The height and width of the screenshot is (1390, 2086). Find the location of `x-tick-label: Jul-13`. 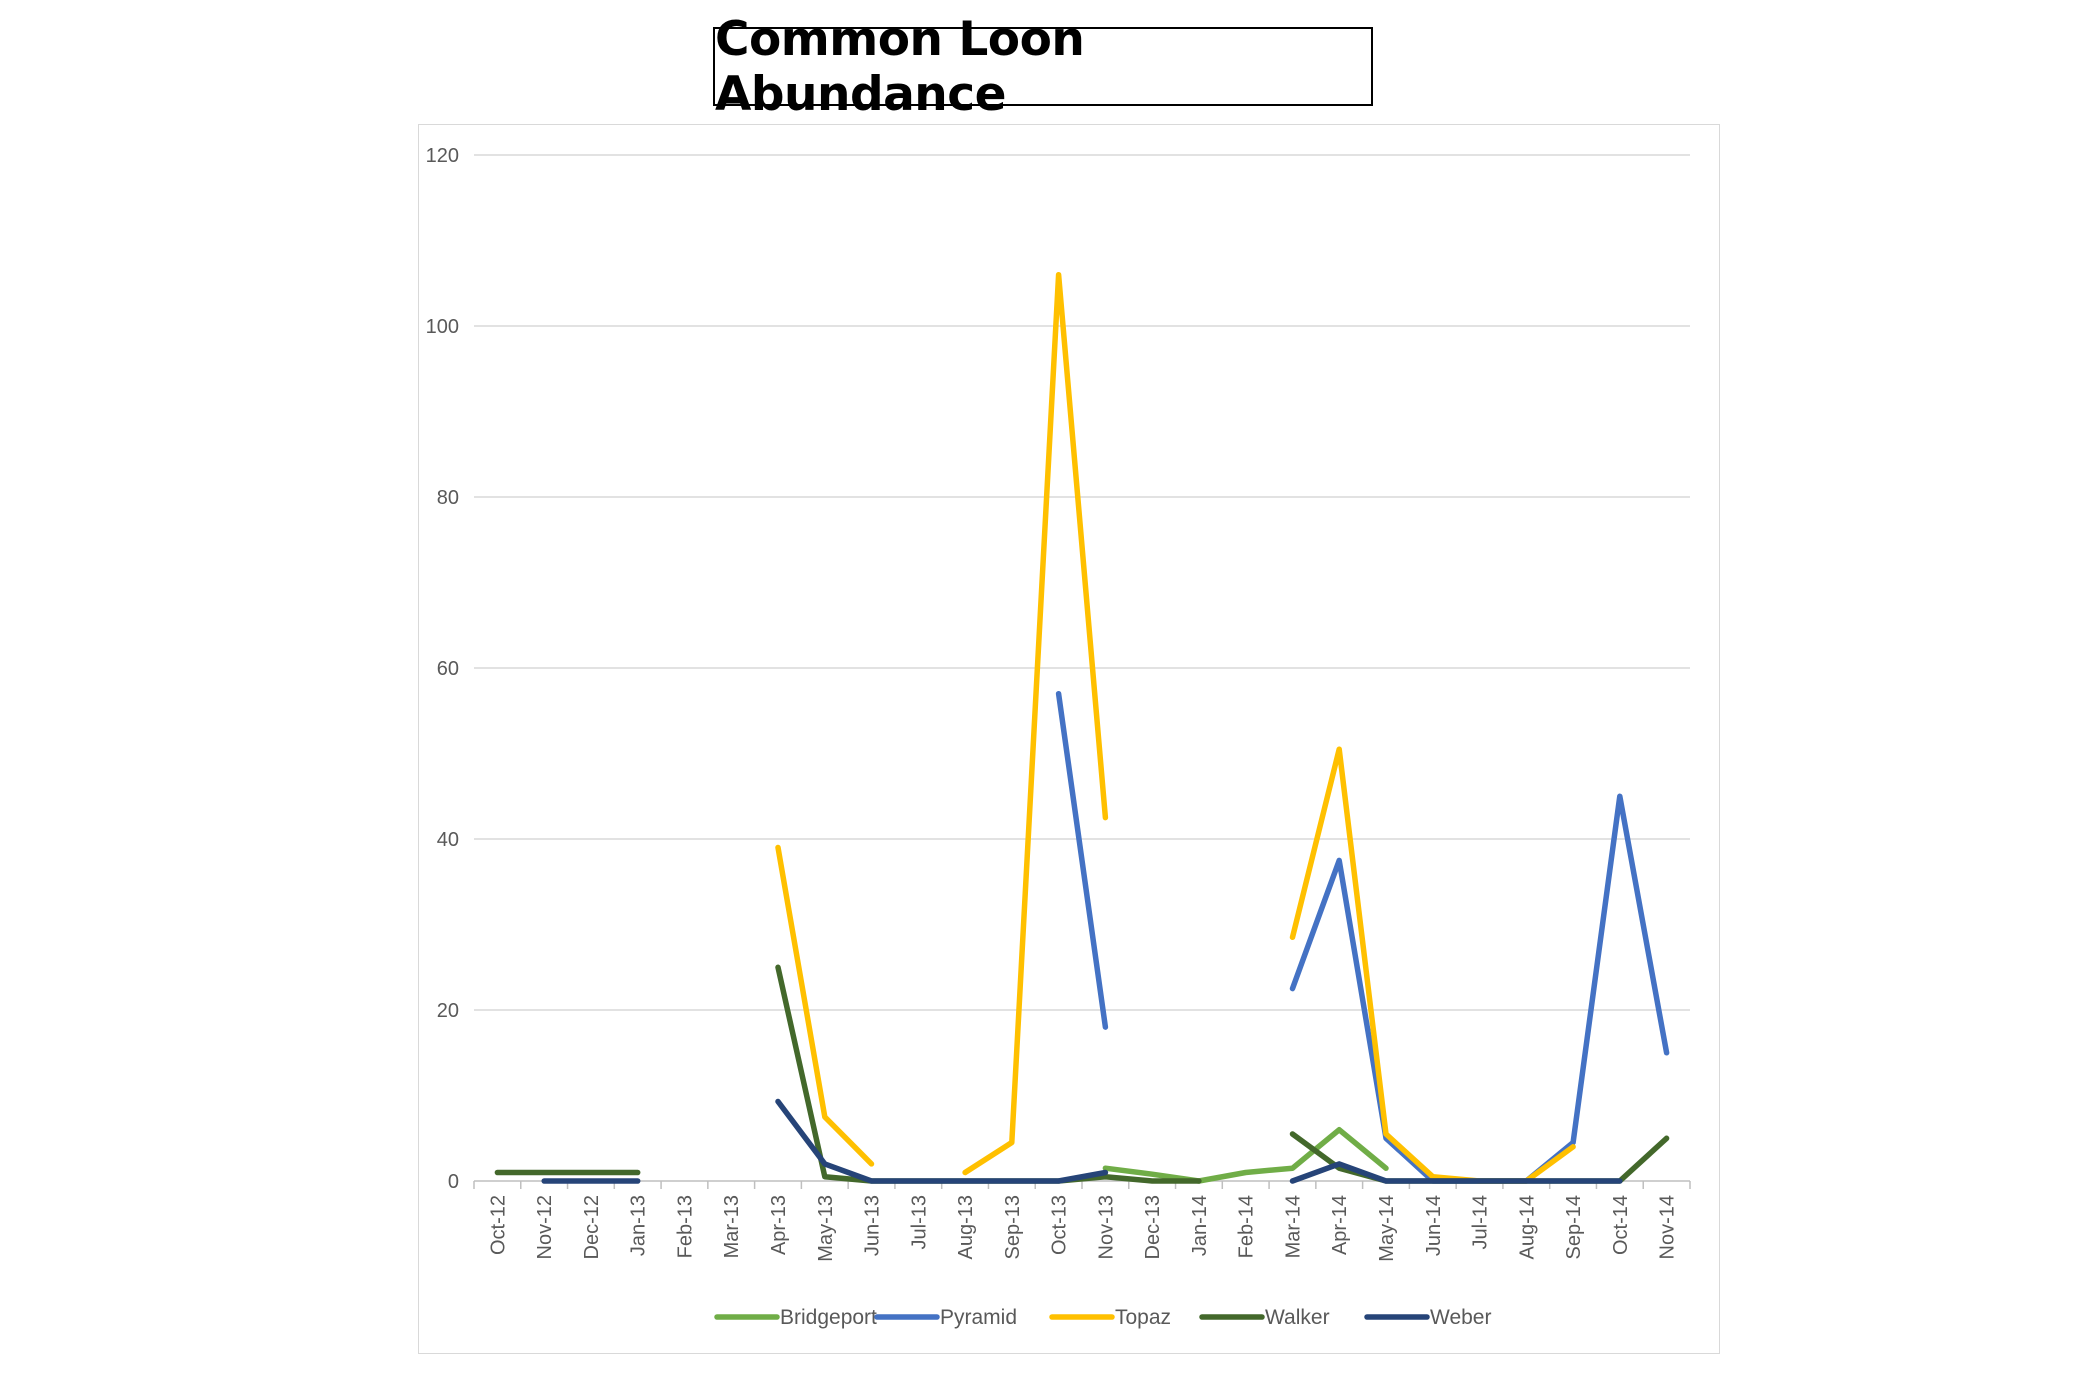

x-tick-label: Jul-13 is located at coordinates (919, 1222).